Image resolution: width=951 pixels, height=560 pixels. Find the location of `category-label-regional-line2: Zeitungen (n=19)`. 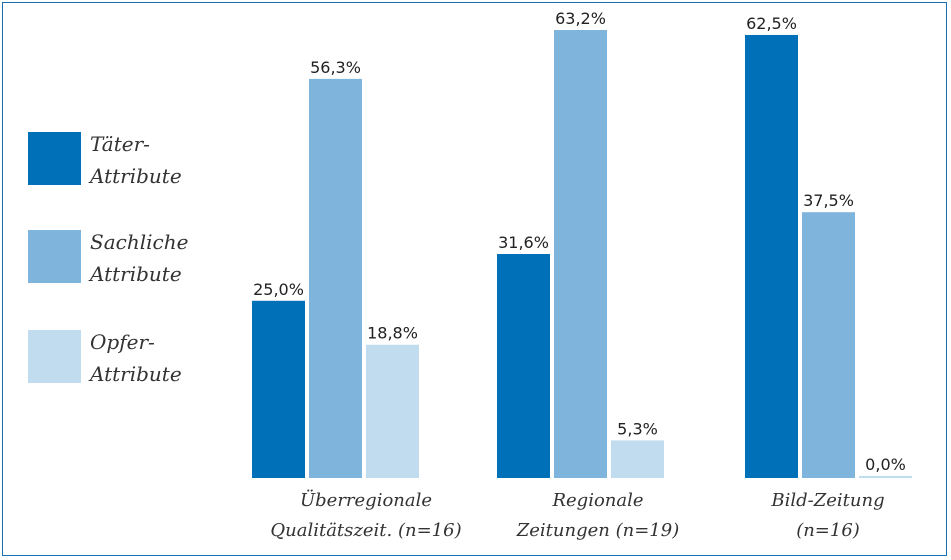

category-label-regional-line2: Zeitungen (n=19) is located at coordinates (598, 530).